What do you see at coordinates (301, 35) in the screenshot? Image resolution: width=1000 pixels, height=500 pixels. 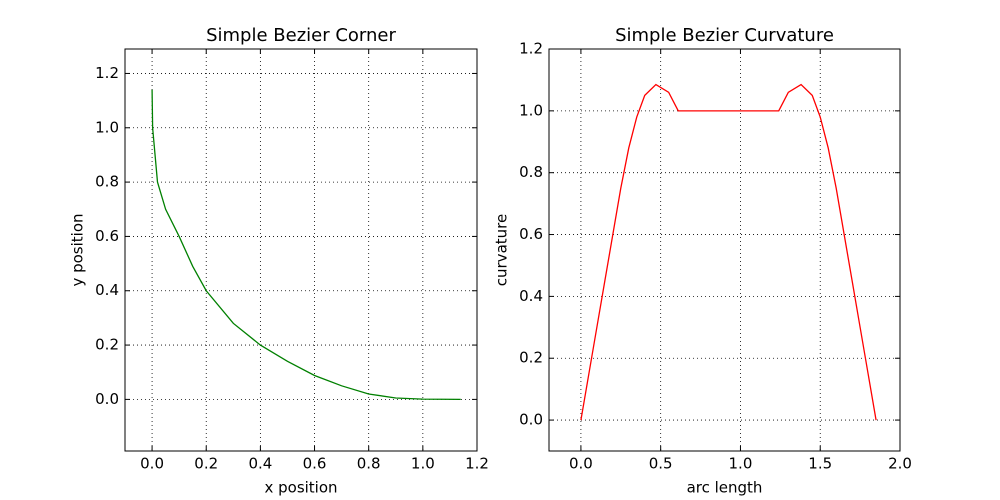 I see `chart-title: Simple Bezier Corner` at bounding box center [301, 35].